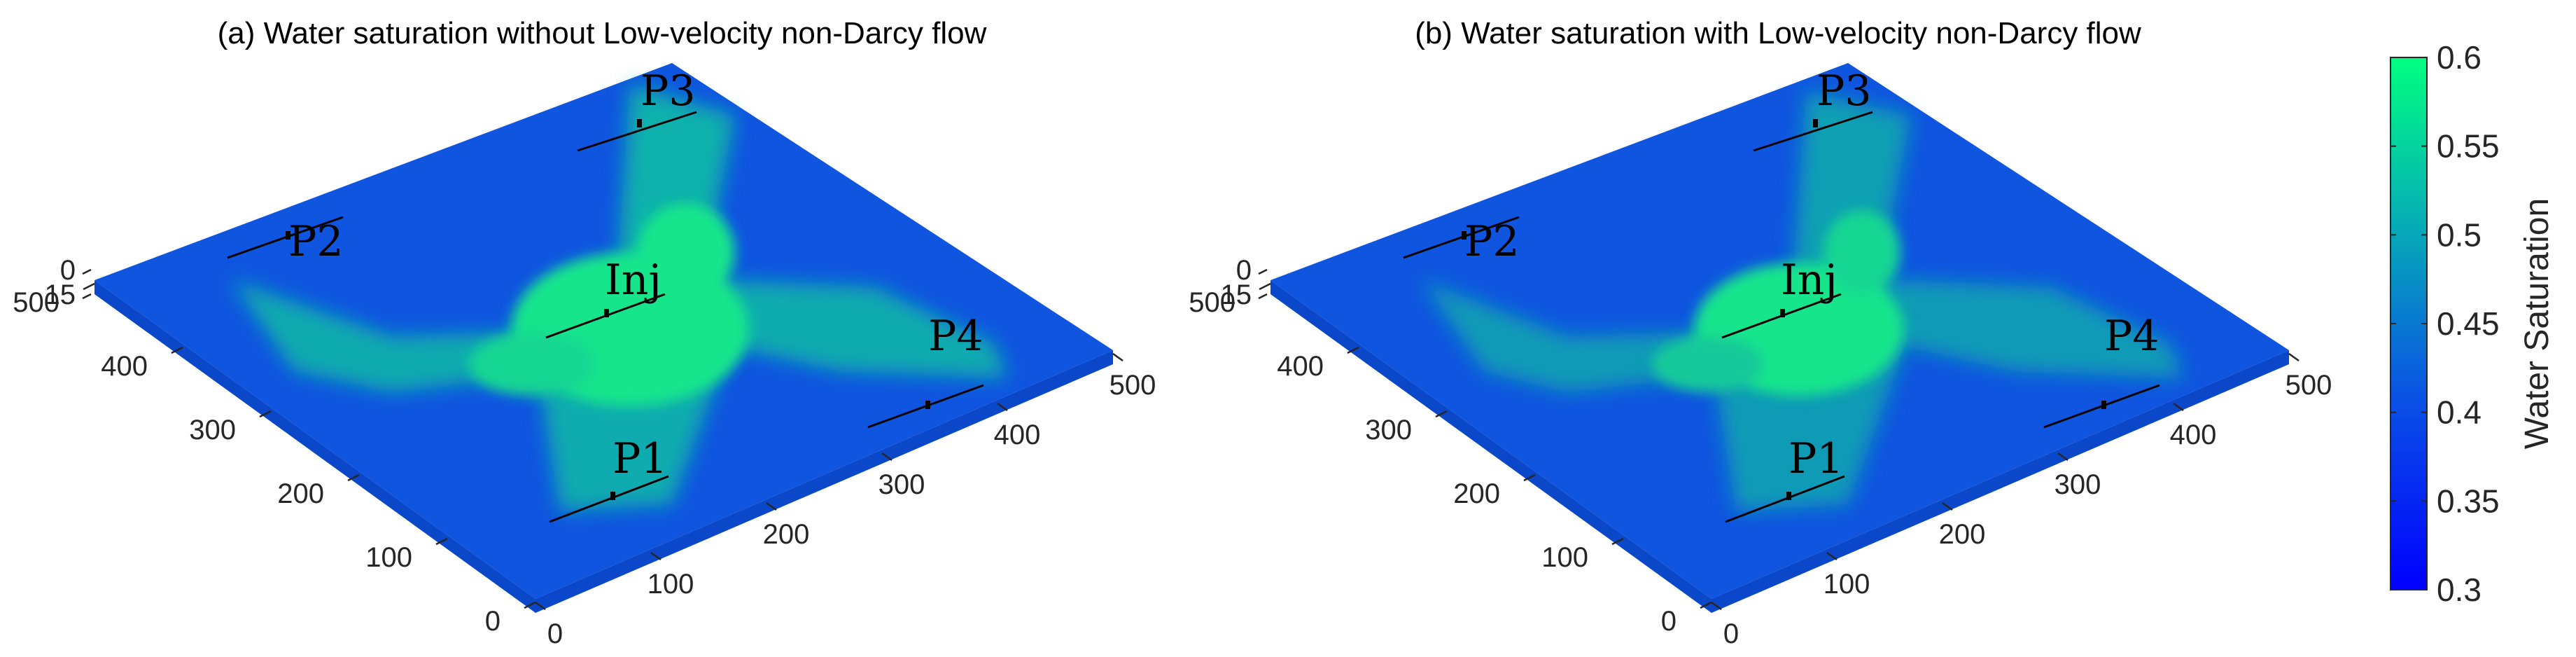 This screenshot has height=657, width=2576. Describe the element at coordinates (1491, 447) in the screenshot. I see `panel-b-slab-left-side` at that location.